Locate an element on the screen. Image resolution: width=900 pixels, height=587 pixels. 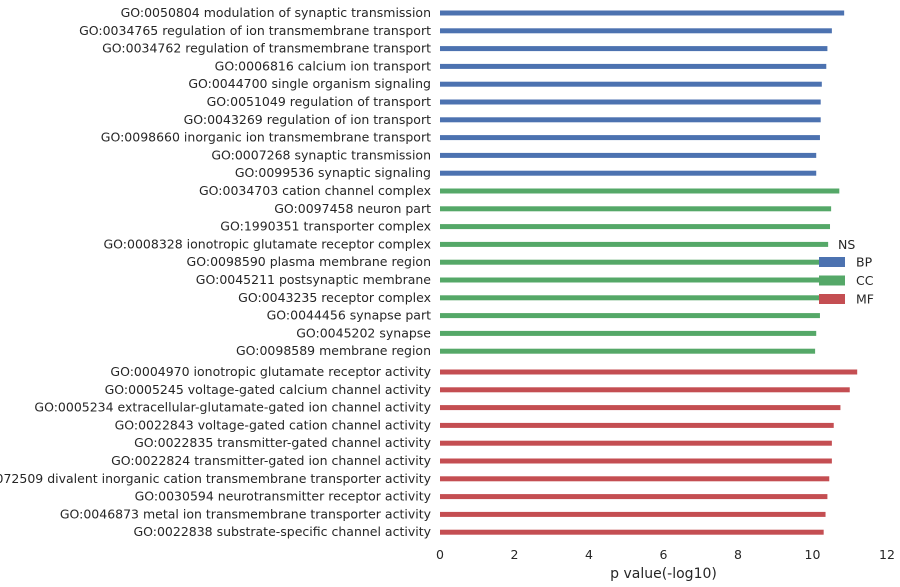
category-label: GO:0045211 postsynaptic membrane is located at coordinates (314, 279).